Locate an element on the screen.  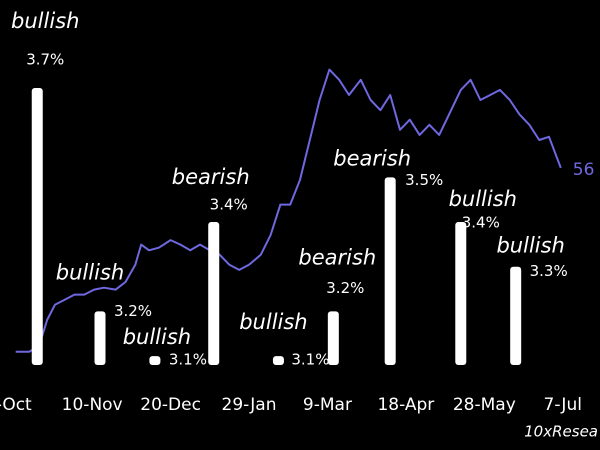
x-tick-label: 29-Jan is located at coordinates (249, 405).